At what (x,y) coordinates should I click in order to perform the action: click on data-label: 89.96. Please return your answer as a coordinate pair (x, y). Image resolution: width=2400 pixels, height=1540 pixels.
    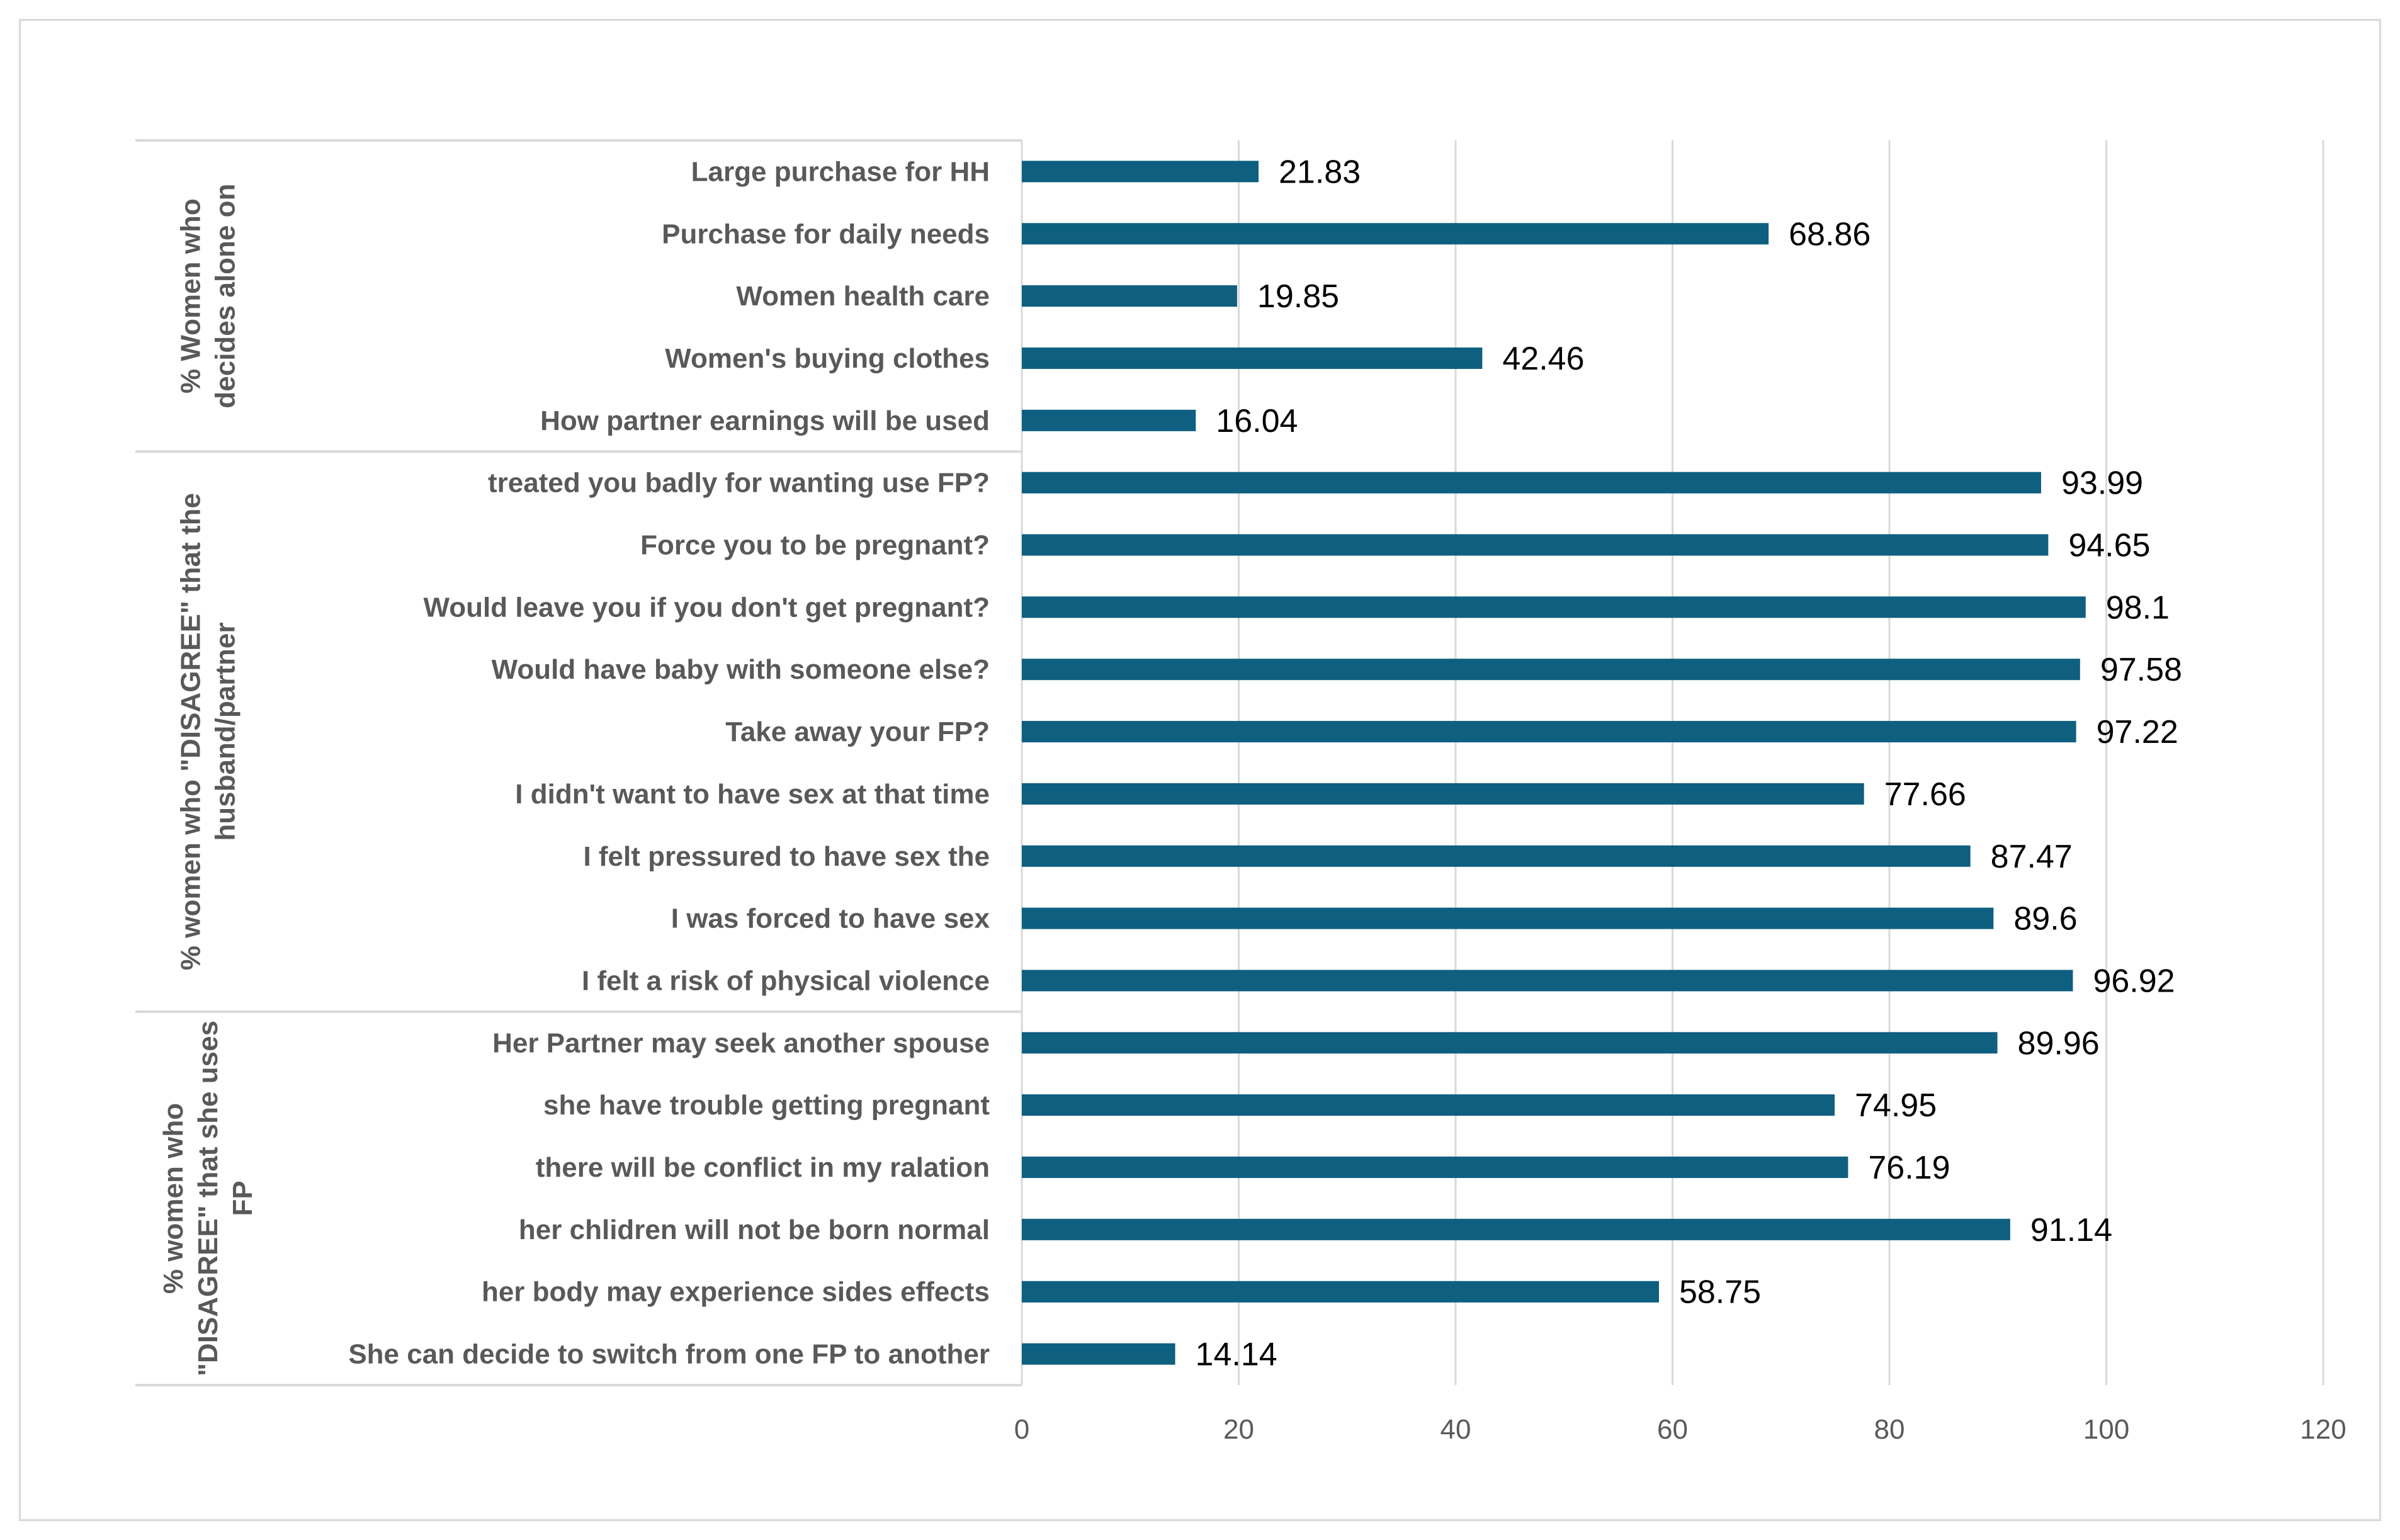
    Looking at the image, I should click on (2059, 1043).